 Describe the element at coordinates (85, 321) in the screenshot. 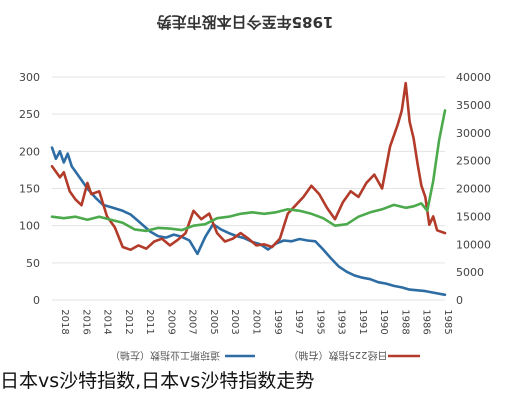

I see `x-tick-label: 2016` at that location.